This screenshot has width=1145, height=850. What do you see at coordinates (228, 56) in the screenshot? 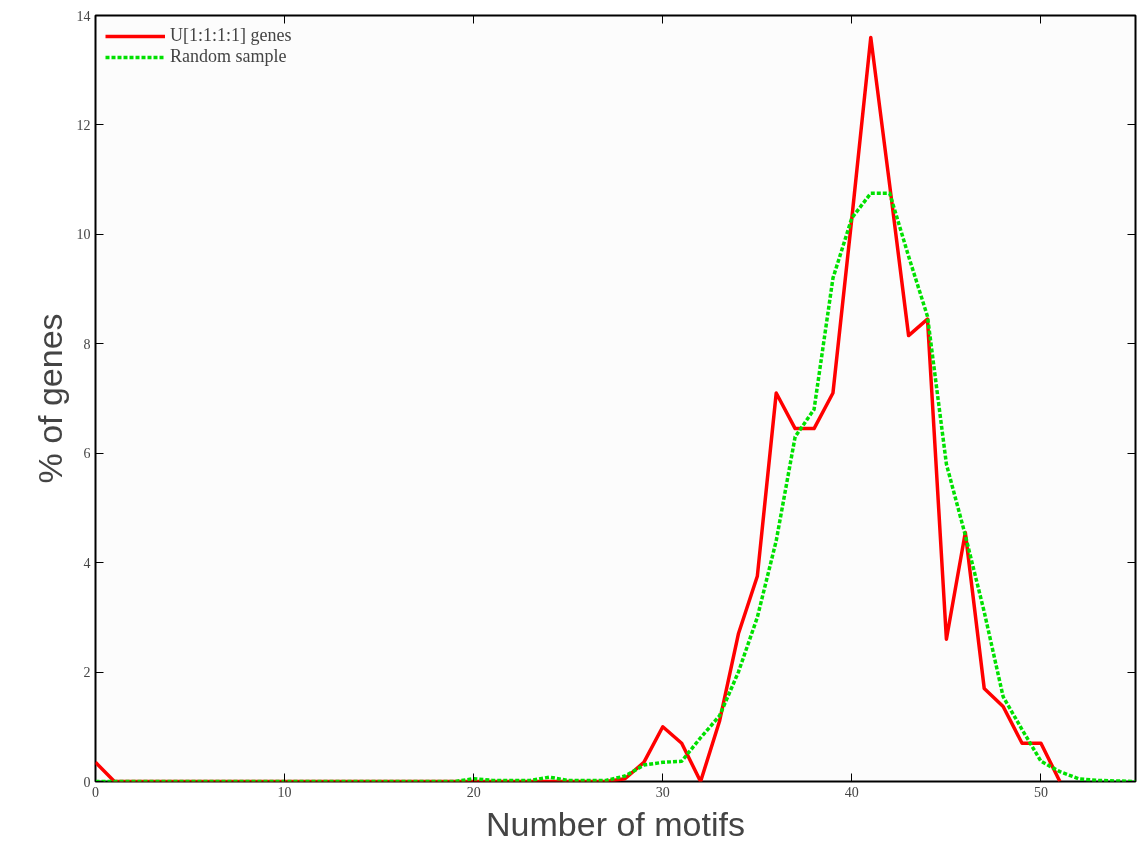
I see `legend-label: Random sample` at bounding box center [228, 56].